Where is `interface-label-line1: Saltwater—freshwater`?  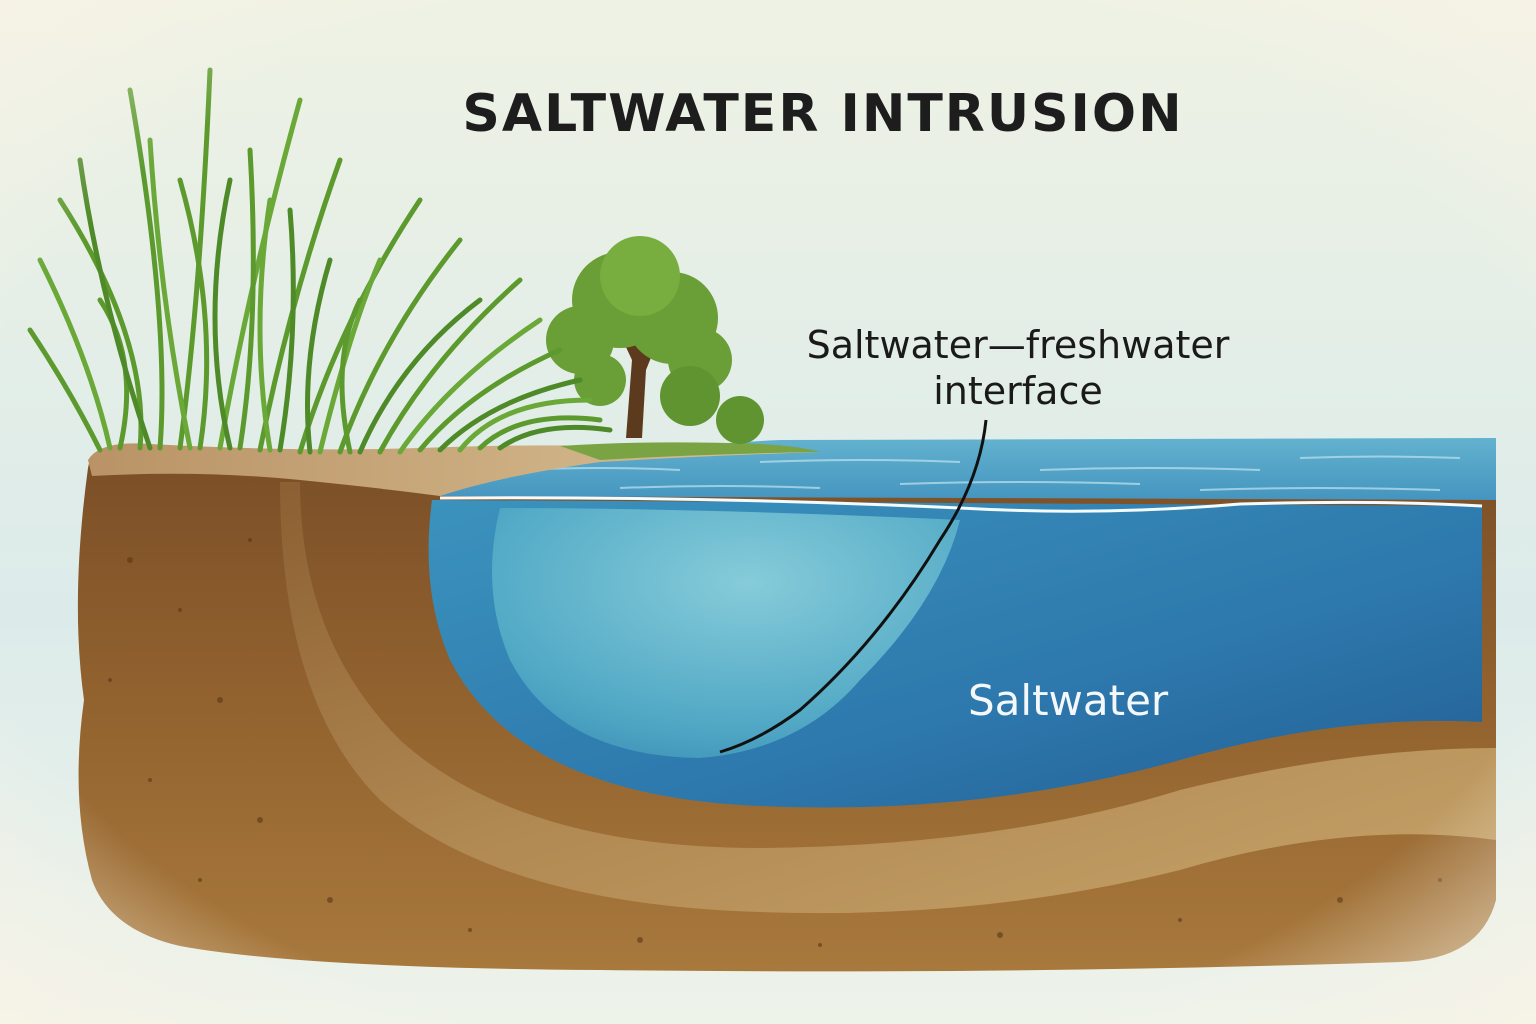
interface-label-line1: Saltwater—freshwater is located at coordinates (1018, 345).